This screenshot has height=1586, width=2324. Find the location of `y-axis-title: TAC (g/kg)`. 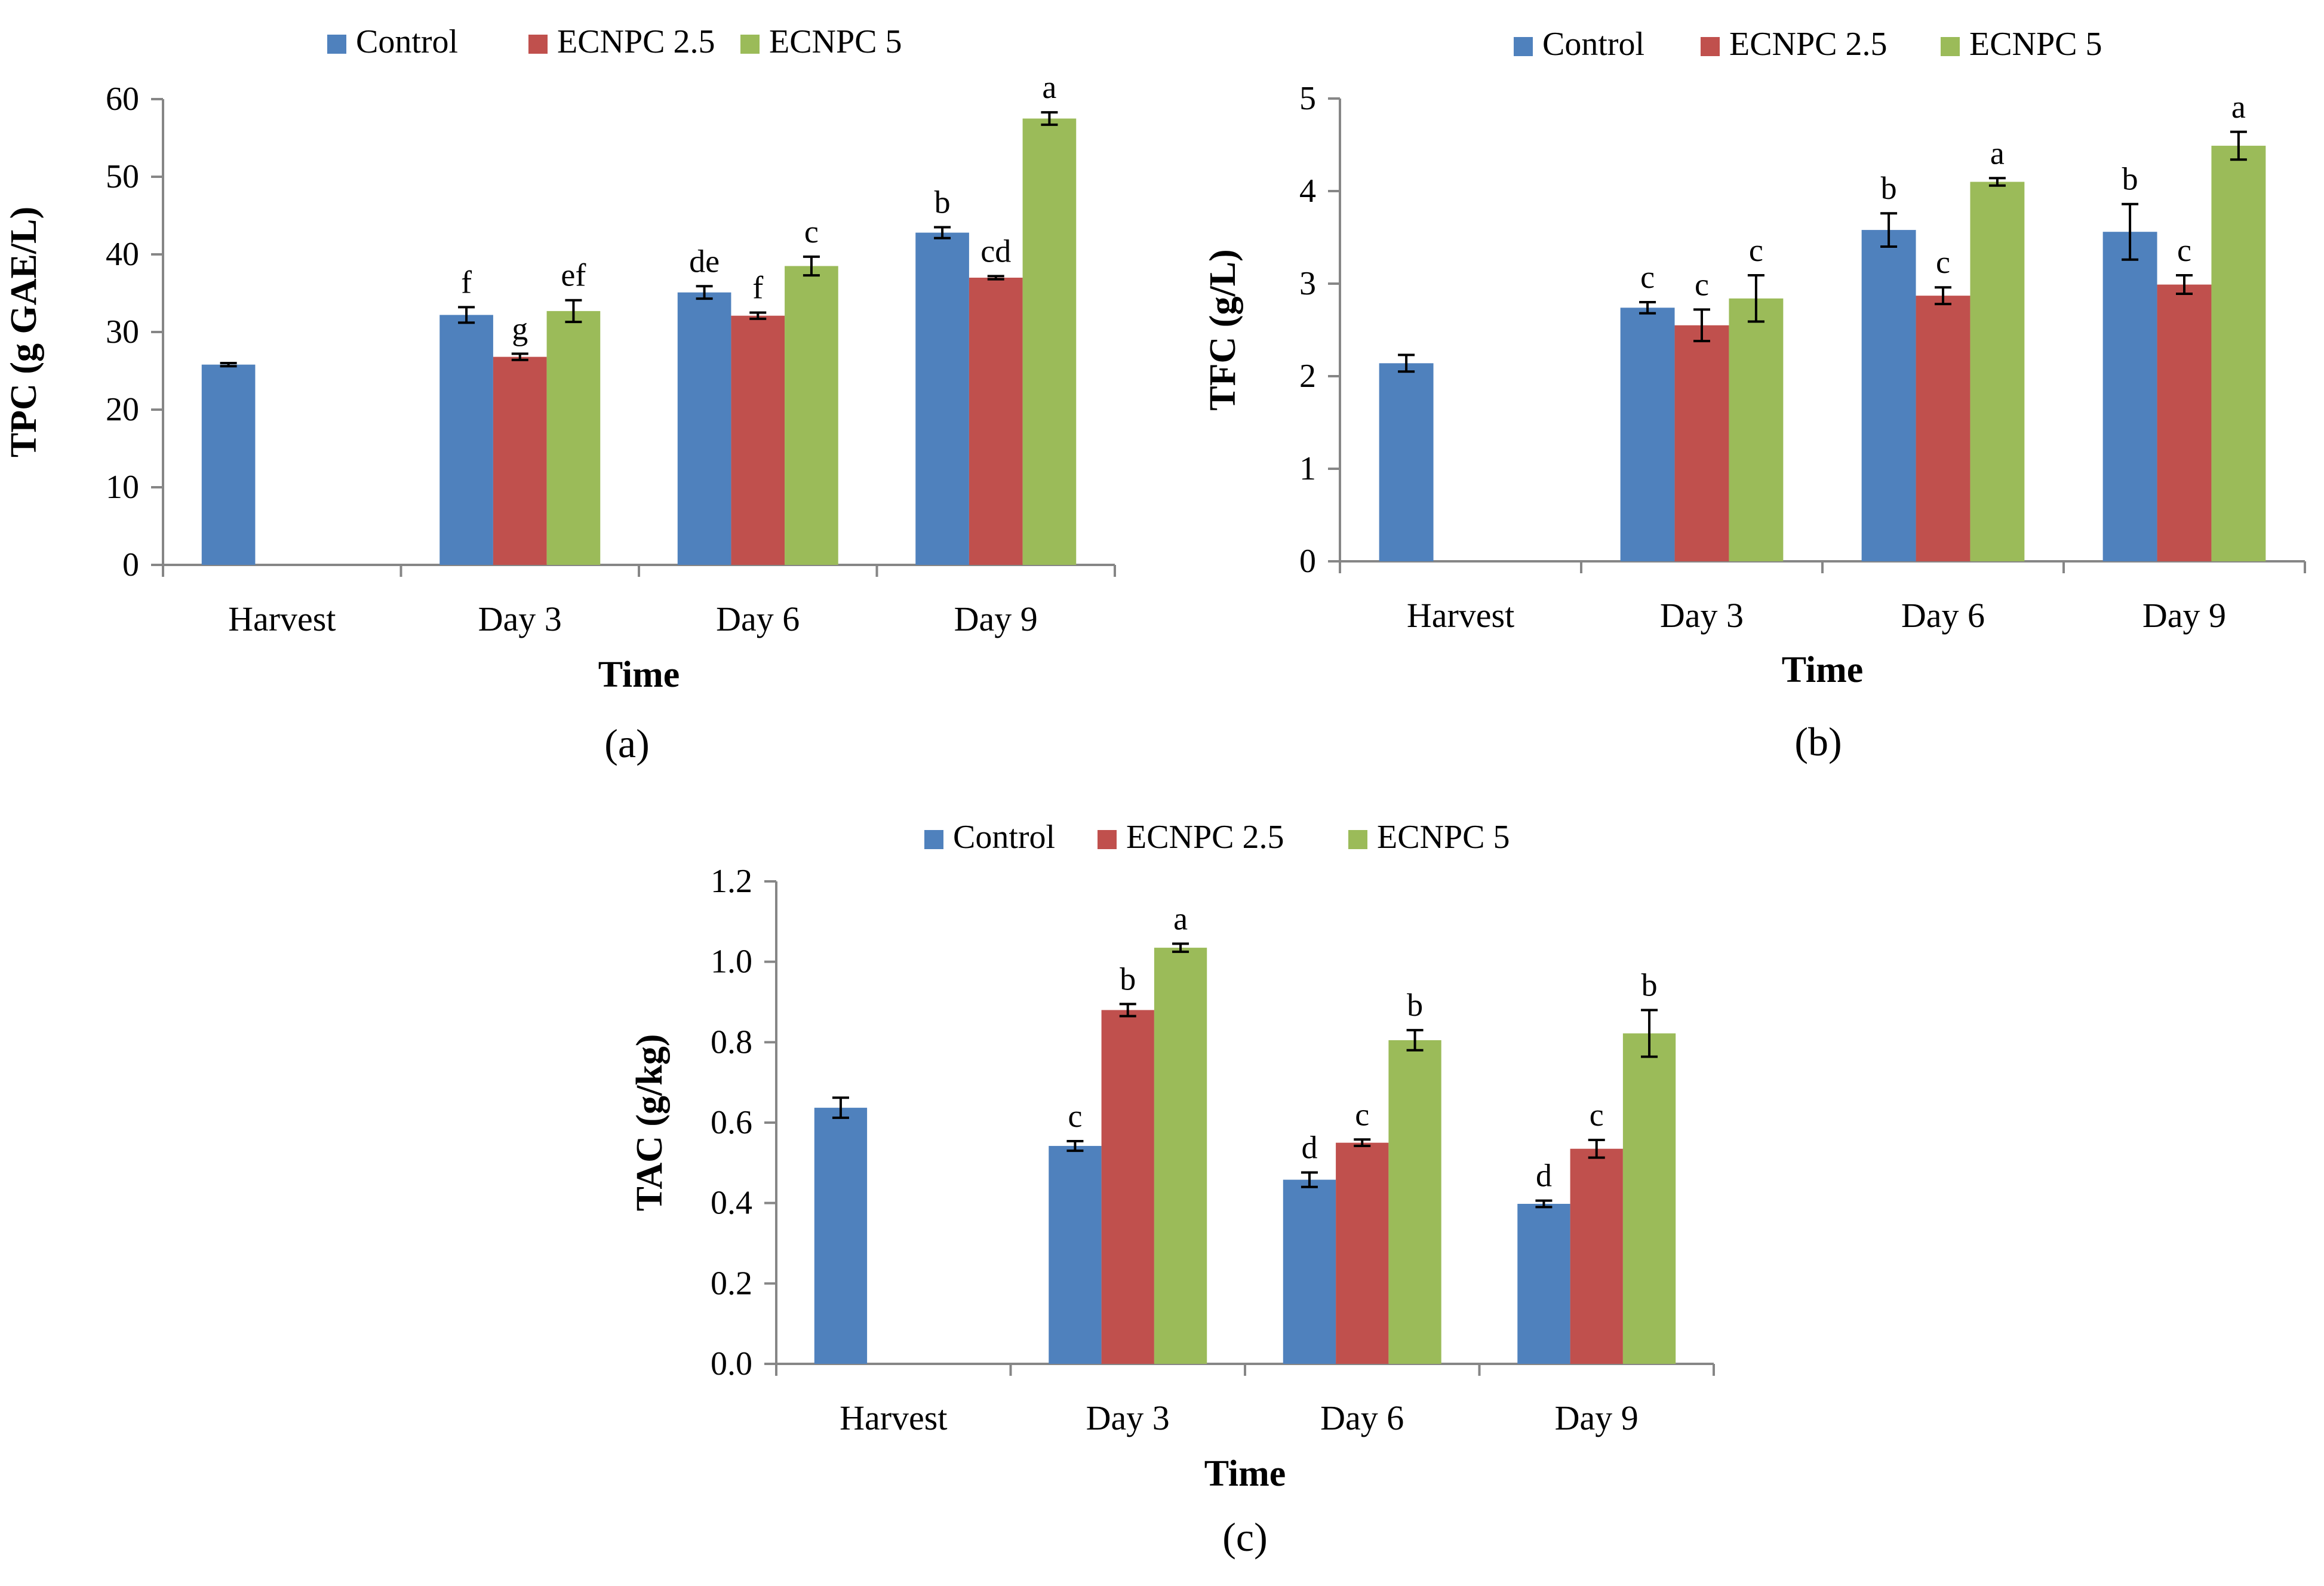

y-axis-title: TAC (g/kg) is located at coordinates (649, 1123).